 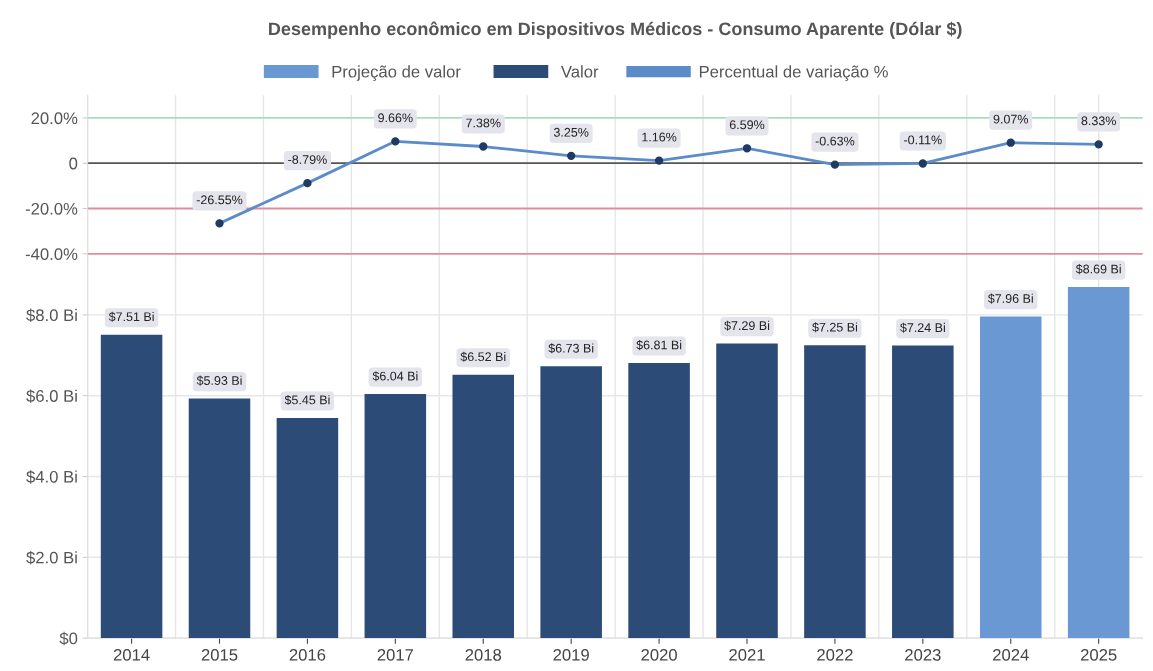 What do you see at coordinates (923, 654) in the screenshot?
I see `x-tick-label: 2023` at bounding box center [923, 654].